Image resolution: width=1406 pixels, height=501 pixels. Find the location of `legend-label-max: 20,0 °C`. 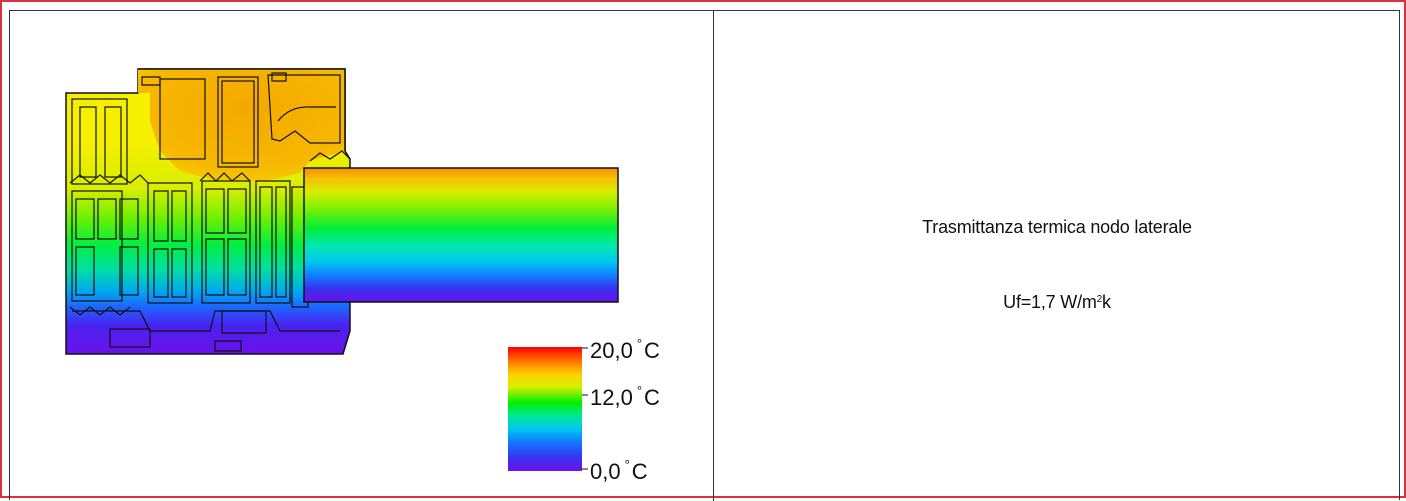

legend-label-max: 20,0 °C is located at coordinates (625, 350).